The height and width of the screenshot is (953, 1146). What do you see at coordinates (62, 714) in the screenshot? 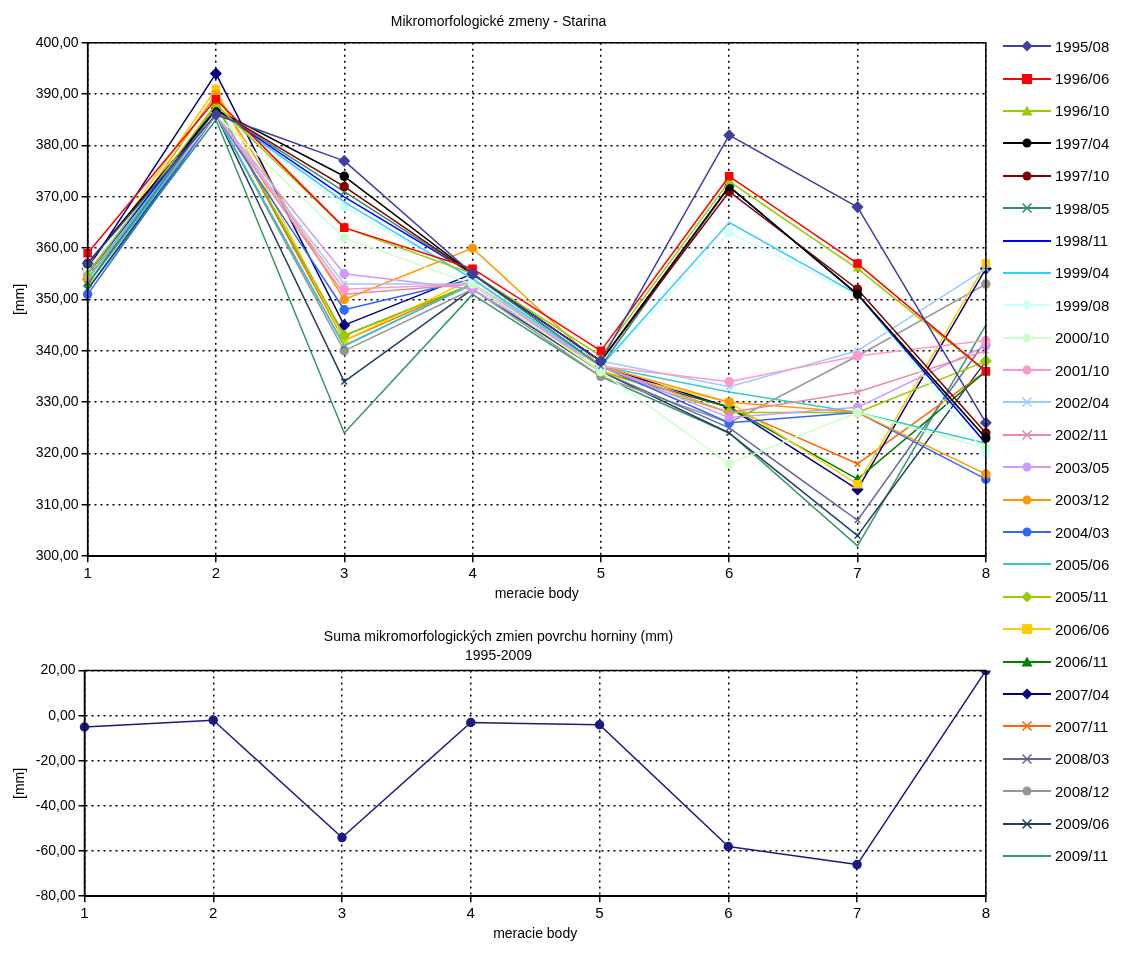
I see `y-tick-label: 0,00` at bounding box center [62, 714].